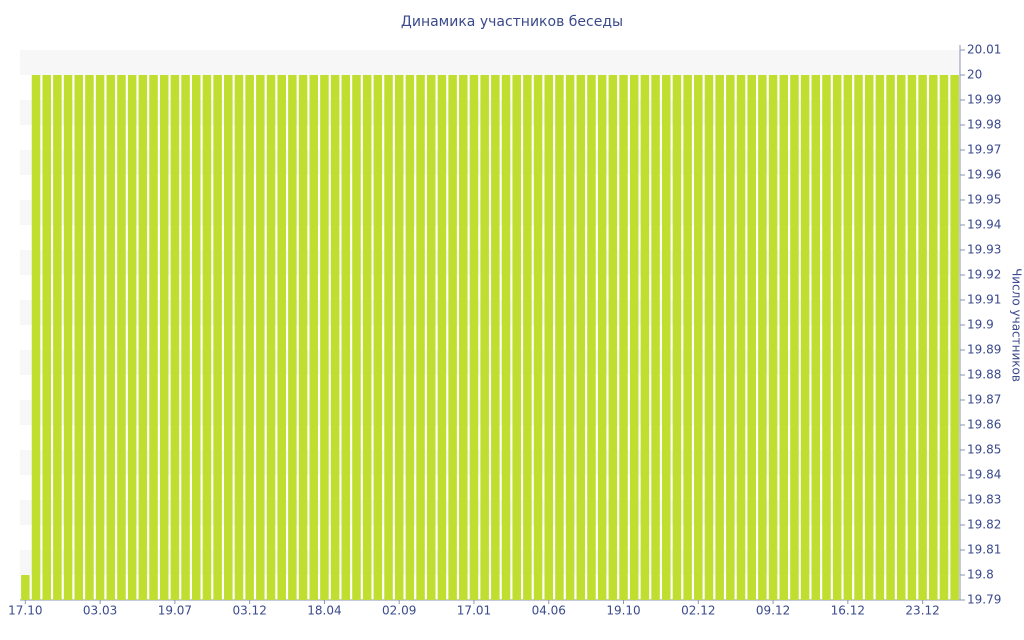  What do you see at coordinates (512, 22) in the screenshot?
I see `chart-title: Динамика участников беседы` at bounding box center [512, 22].